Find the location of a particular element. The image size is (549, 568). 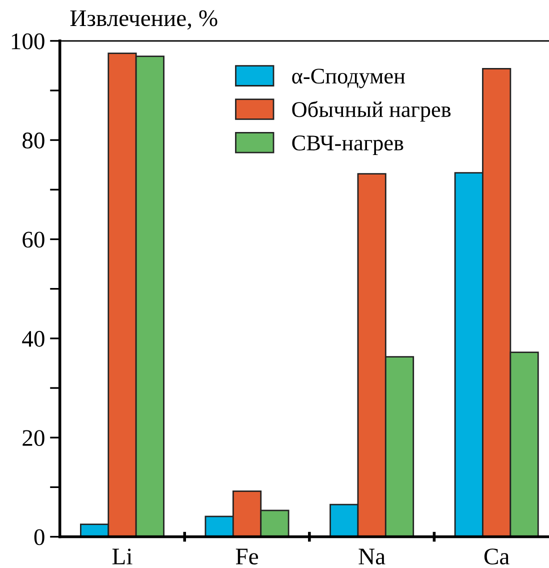

y-tick-label: 0 is located at coordinates (39, 537).